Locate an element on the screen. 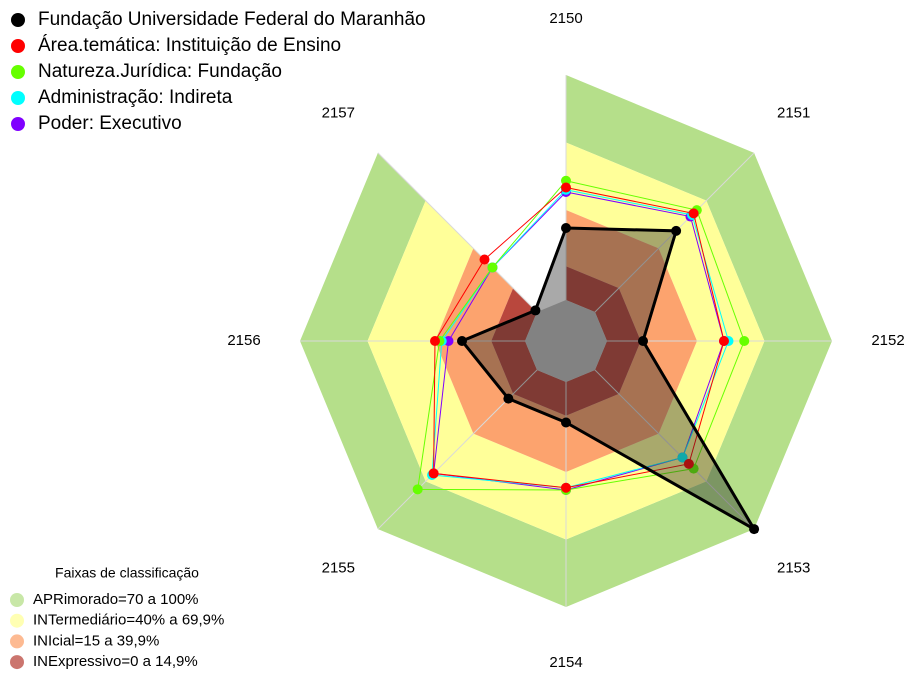 The width and height of the screenshot is (909, 675). band-legend-label: APRimorado=70 a 100% is located at coordinates (116, 599).